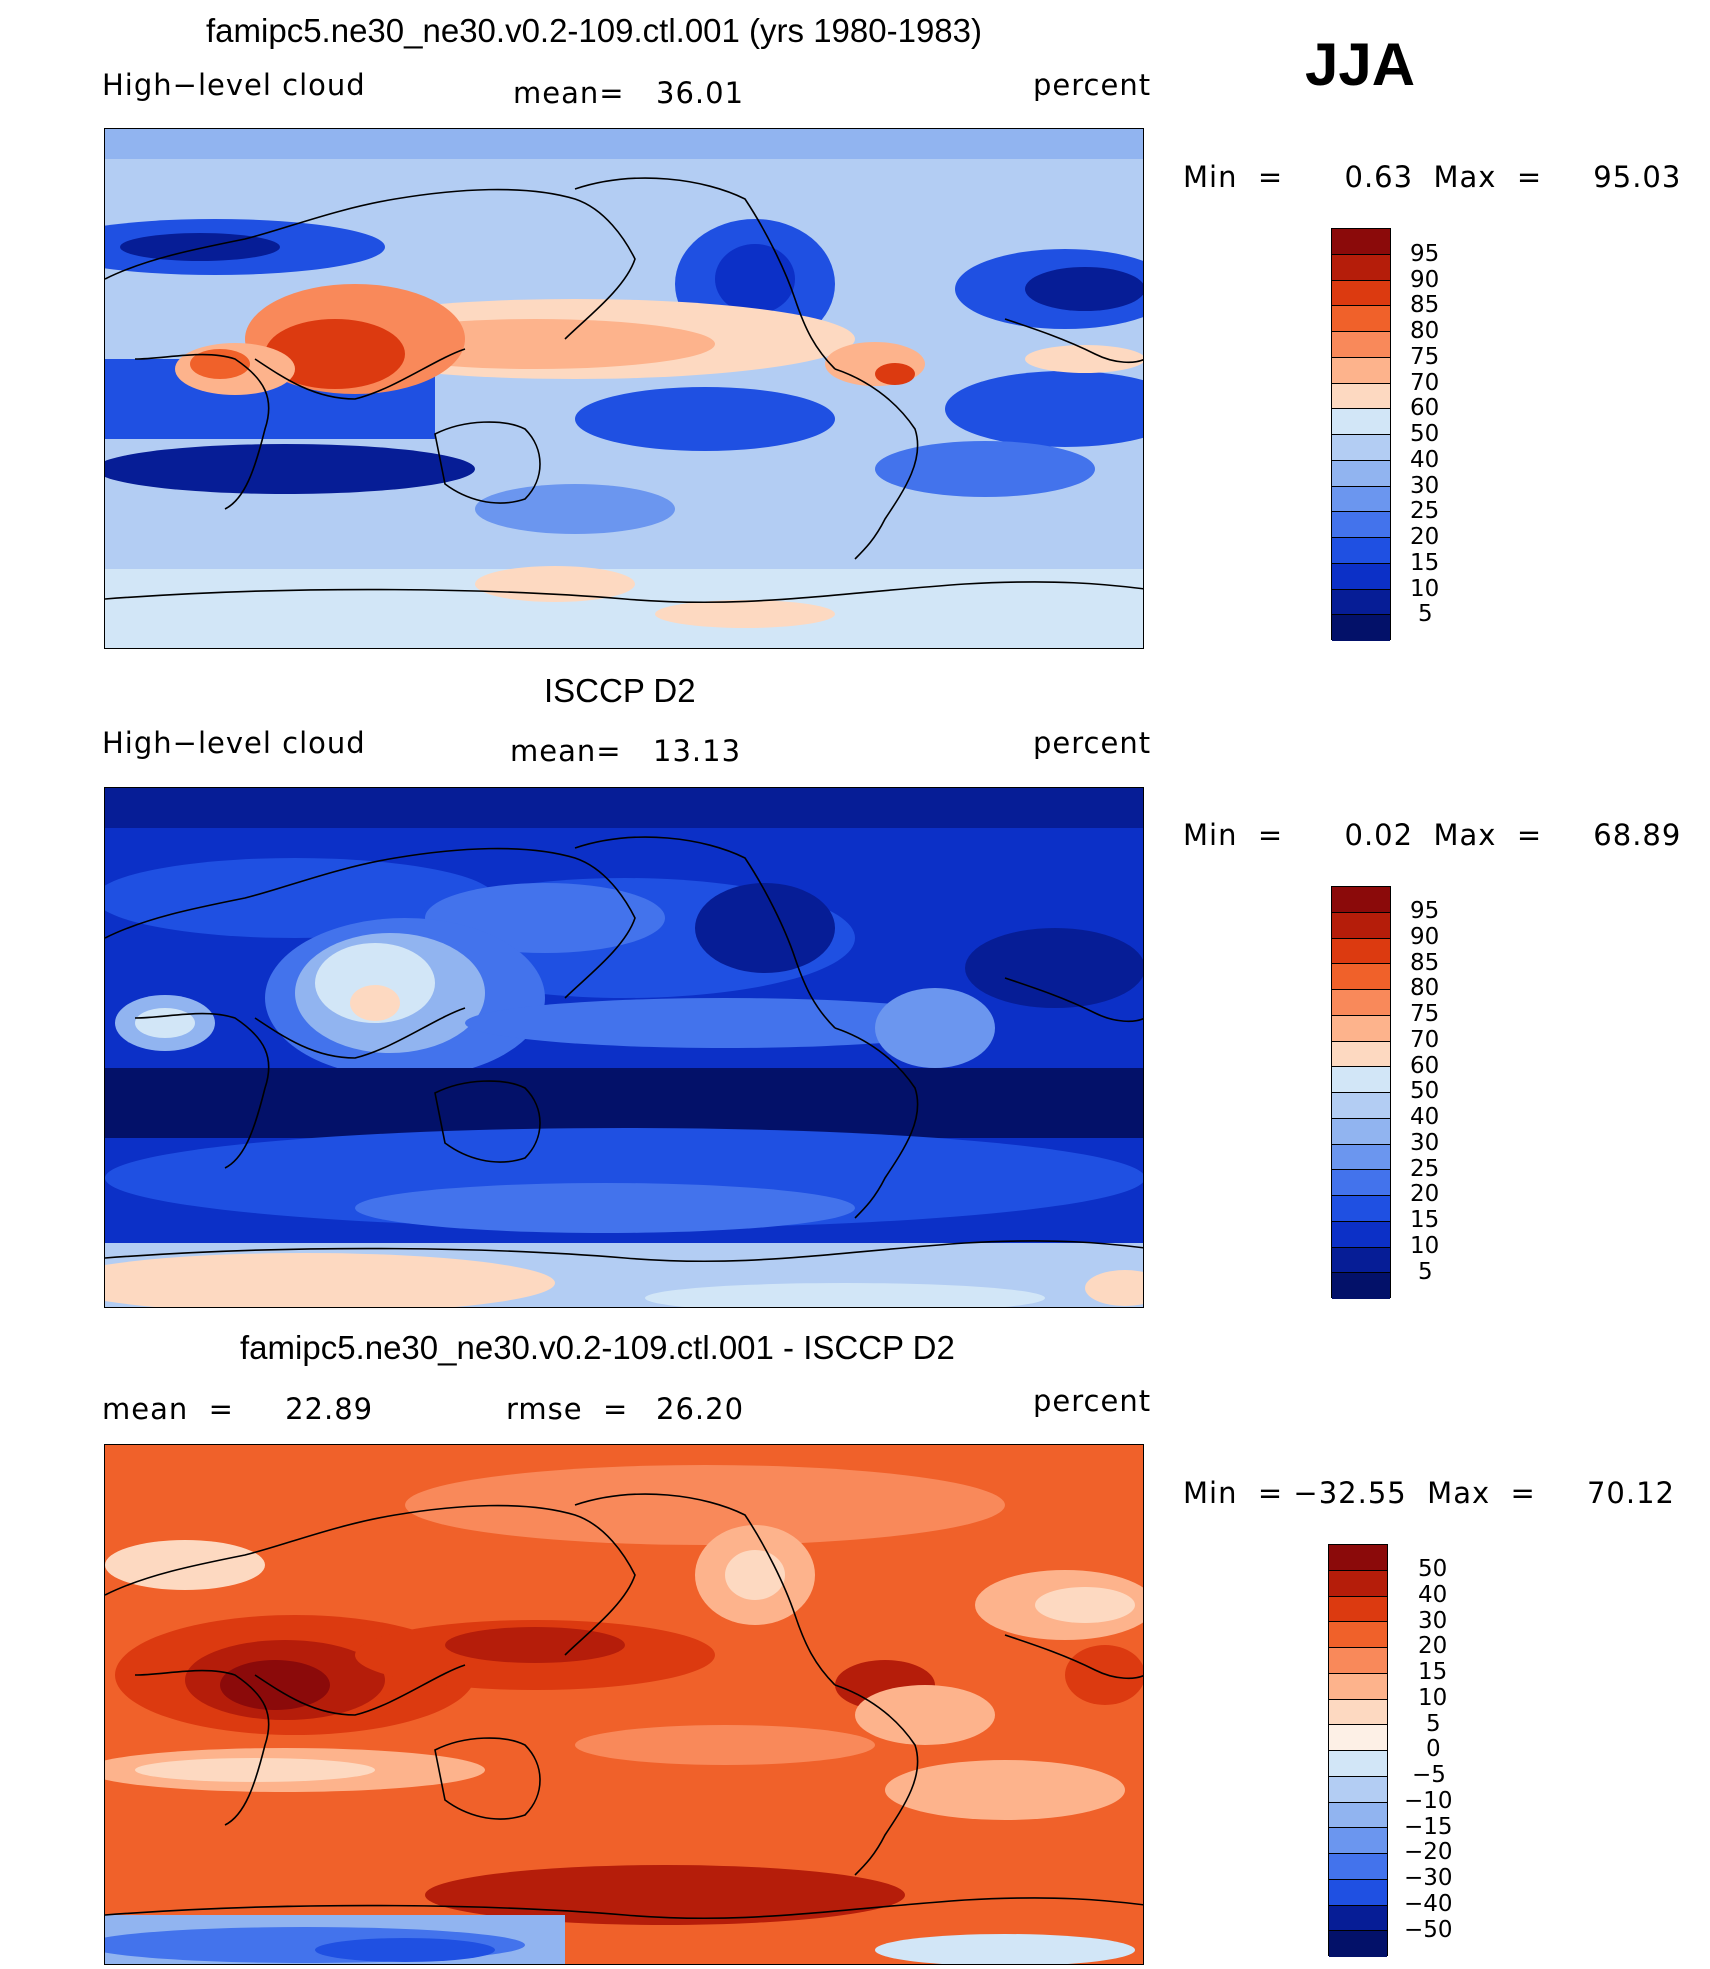  What do you see at coordinates (1433, 1749) in the screenshot?
I see `colorbar-tick: 0` at bounding box center [1433, 1749].